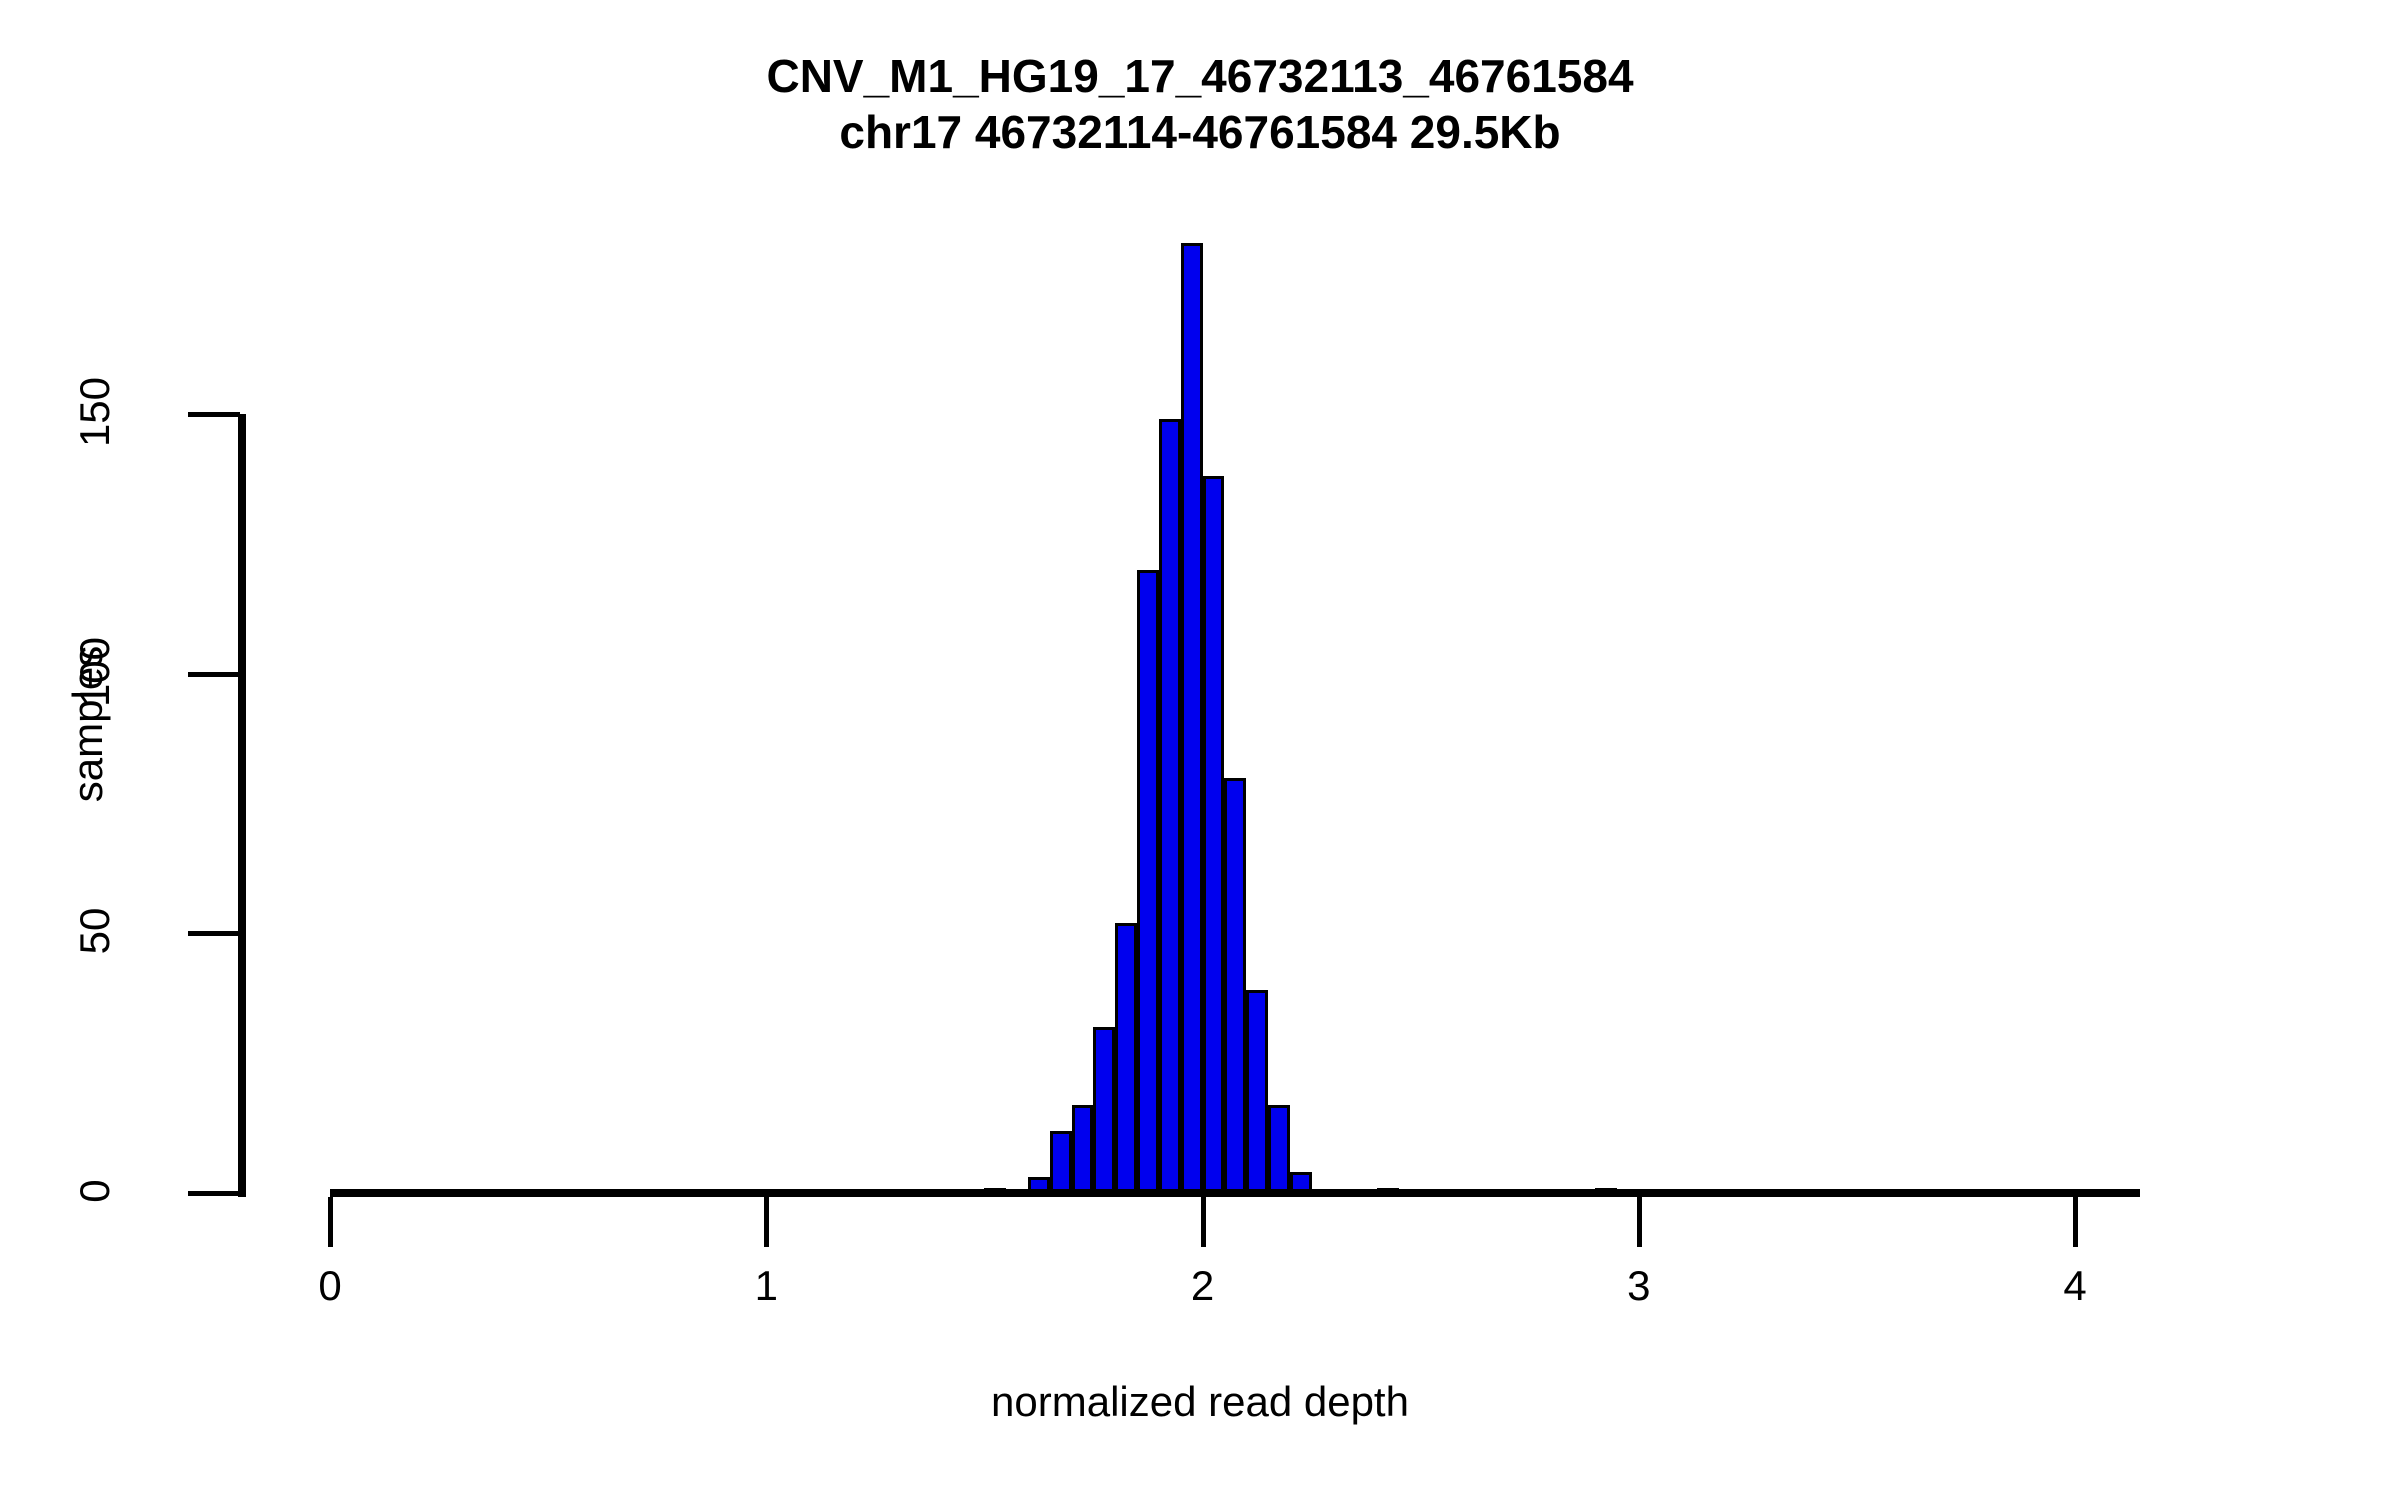  I want to click on x-axis-tick-label: 3, so click(1639, 1285).